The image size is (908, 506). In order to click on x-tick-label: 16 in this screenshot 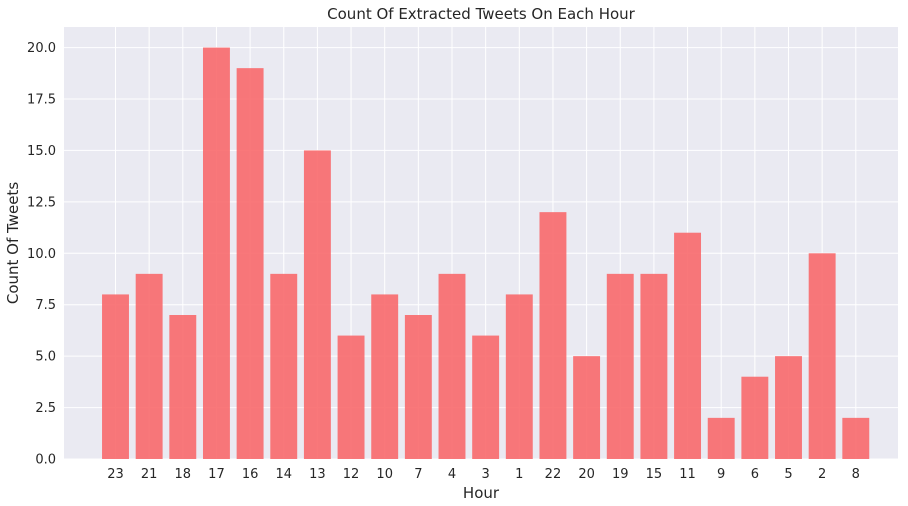, I will do `click(250, 474)`.